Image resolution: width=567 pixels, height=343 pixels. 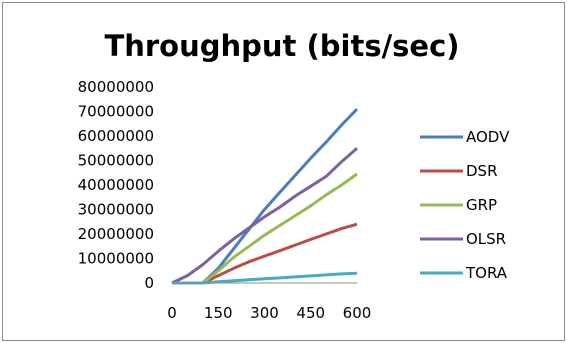 What do you see at coordinates (116, 234) in the screenshot?
I see `y-tick-label: 20000000` at bounding box center [116, 234].